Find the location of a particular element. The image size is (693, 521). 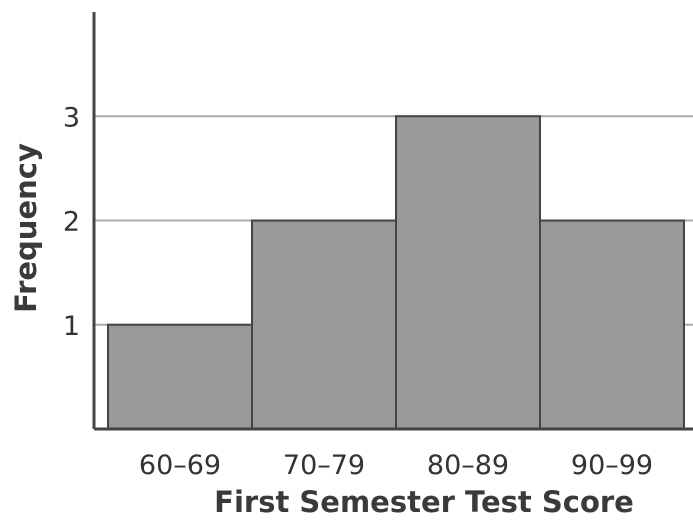

x-tick-label-3: 80–89 is located at coordinates (468, 465).